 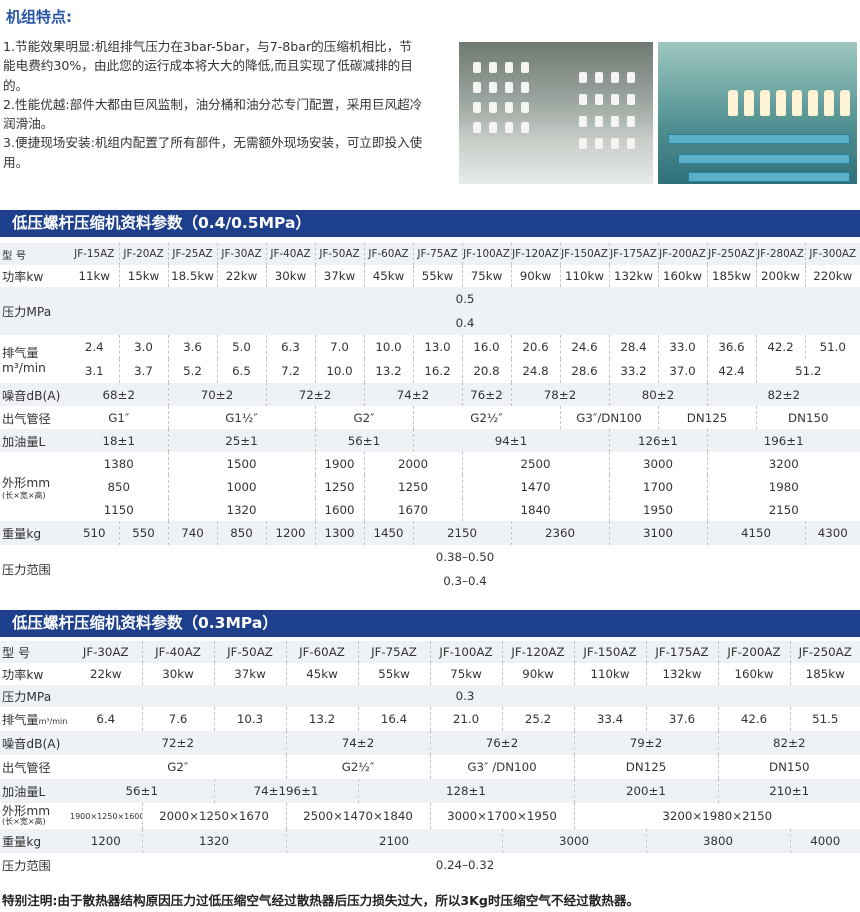 I want to click on t1-power: 30kw, so click(x=291, y=276).